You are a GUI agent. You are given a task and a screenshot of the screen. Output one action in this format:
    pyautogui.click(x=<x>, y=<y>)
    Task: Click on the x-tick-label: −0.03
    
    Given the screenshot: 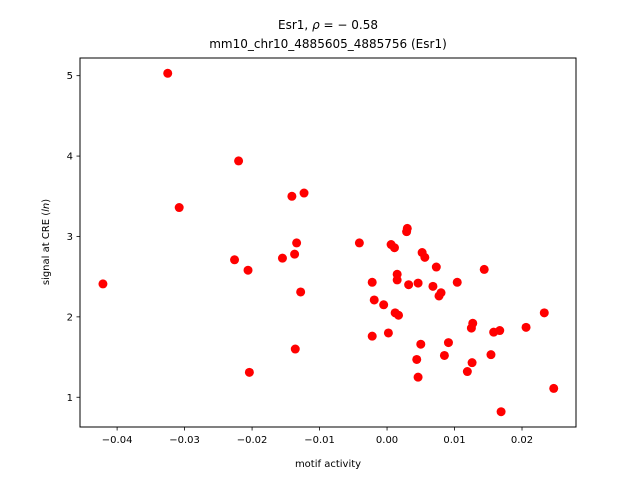 What is the action you would take?
    pyautogui.click(x=184, y=440)
    